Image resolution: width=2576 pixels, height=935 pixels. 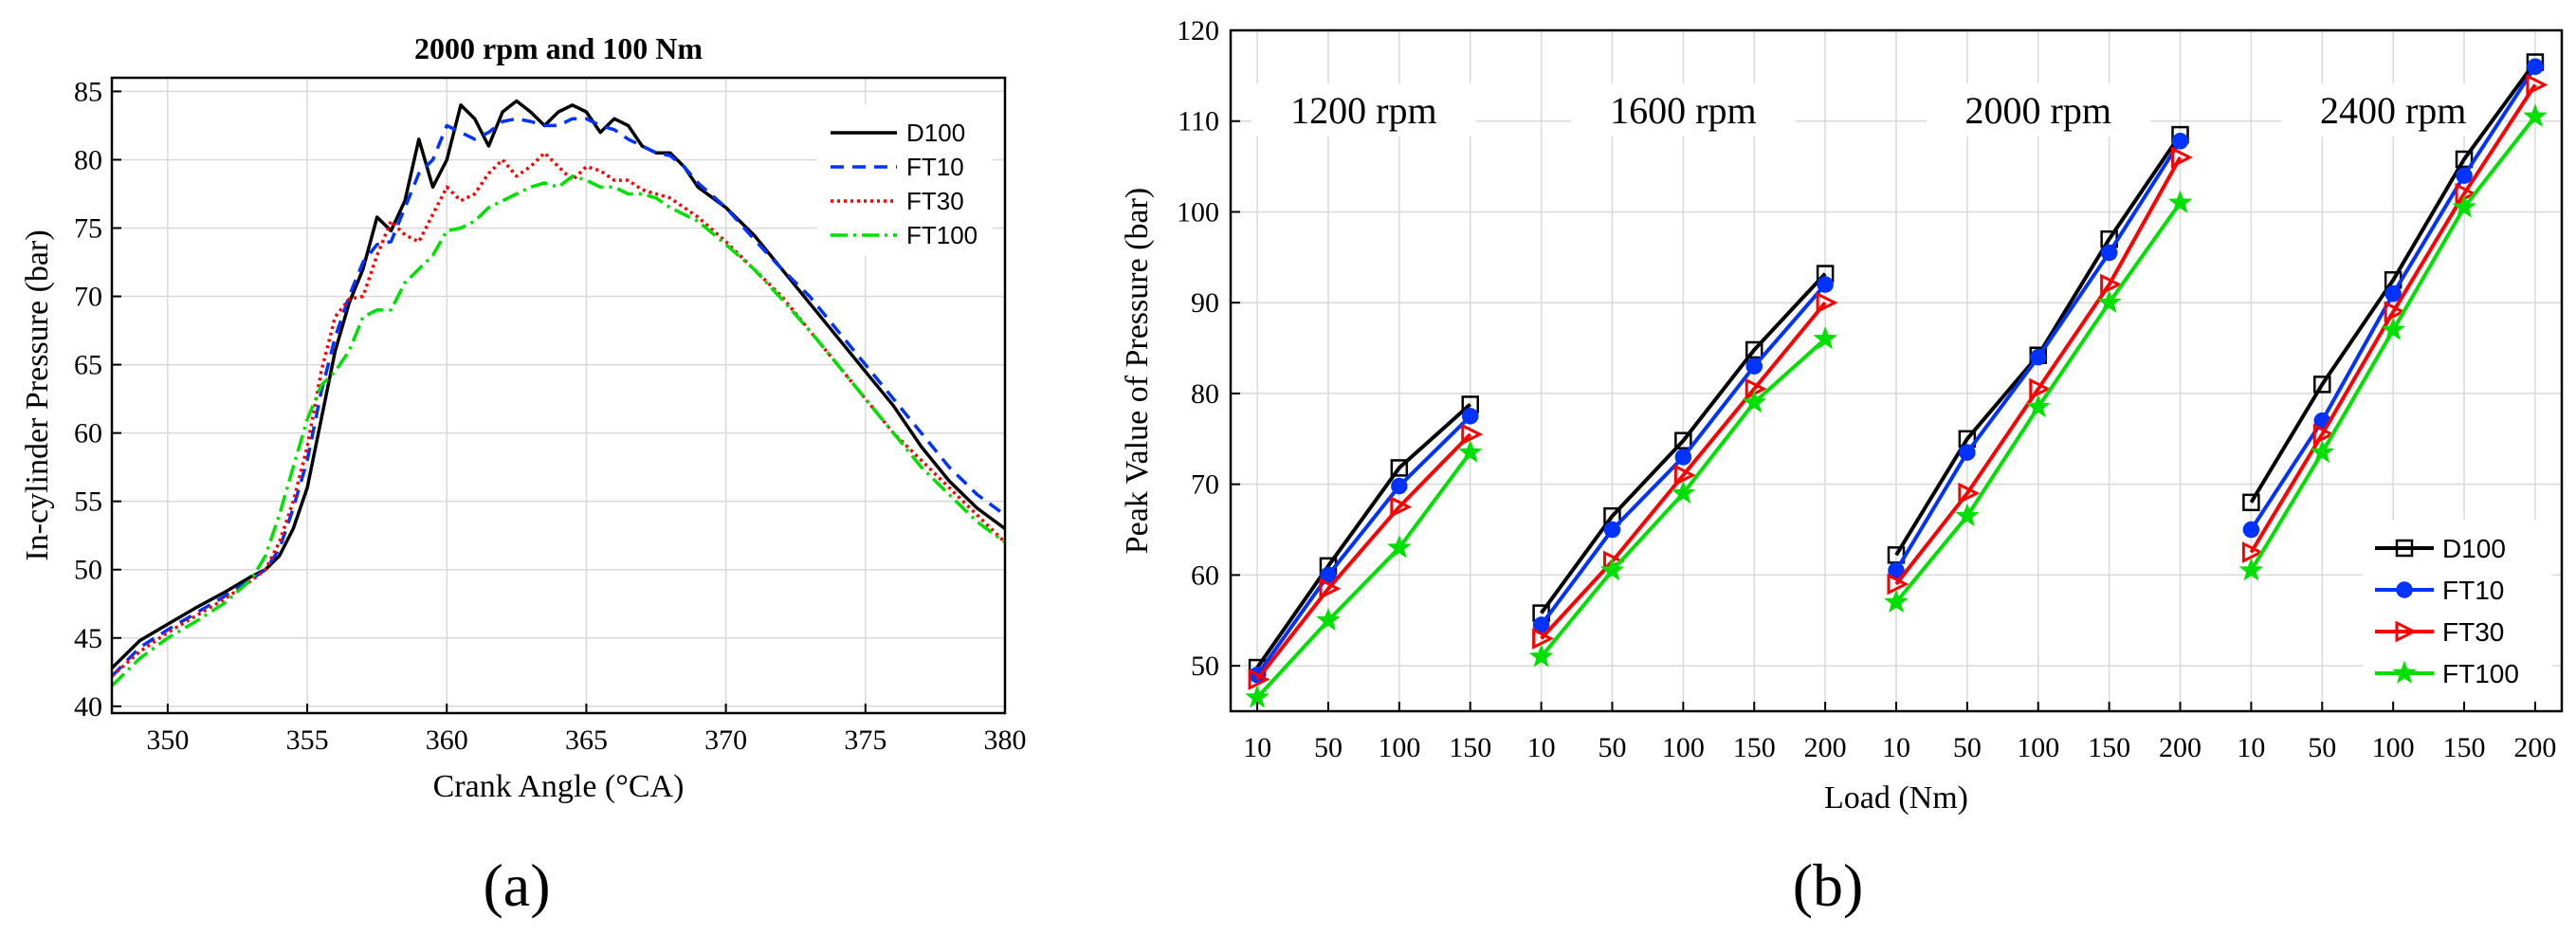 I want to click on chart-a-xtick-label: 360, so click(x=447, y=740).